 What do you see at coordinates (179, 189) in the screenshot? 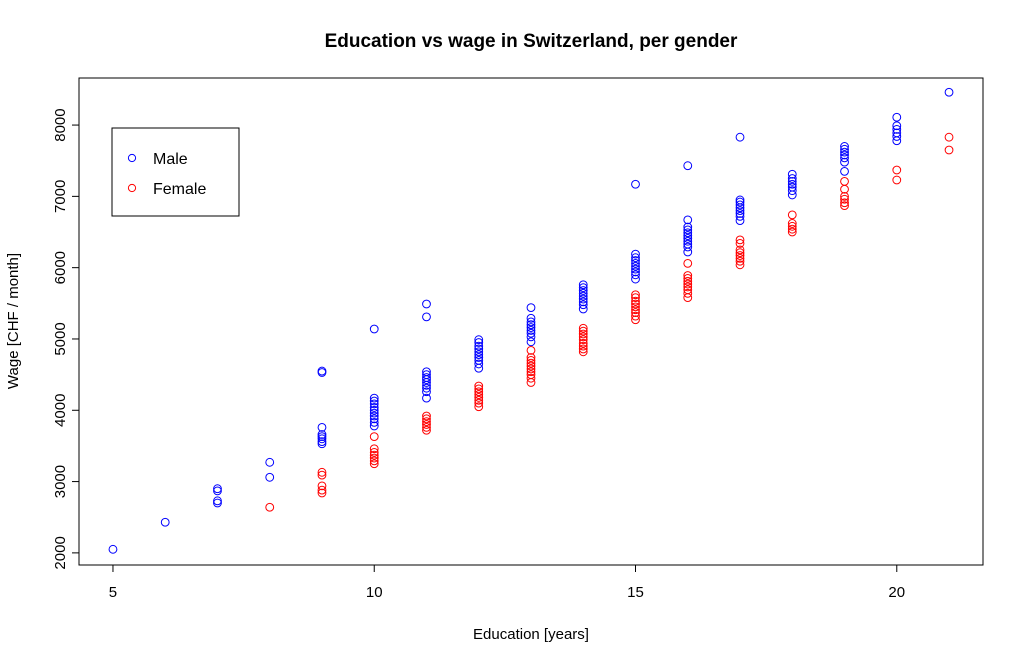
I see `legend-label-female: Female` at bounding box center [179, 189].